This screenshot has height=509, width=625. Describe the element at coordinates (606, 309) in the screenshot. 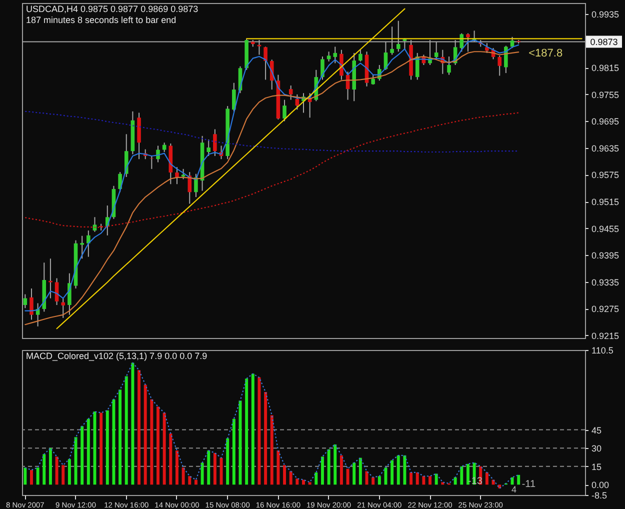

I see `y-tick-label: 0.9275` at that location.